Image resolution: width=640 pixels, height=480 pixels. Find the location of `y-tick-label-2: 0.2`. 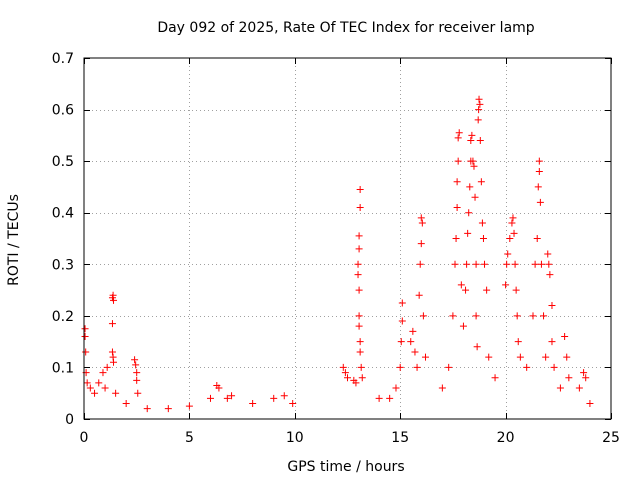

y-tick-label-2: 0.2 is located at coordinates (63, 317).